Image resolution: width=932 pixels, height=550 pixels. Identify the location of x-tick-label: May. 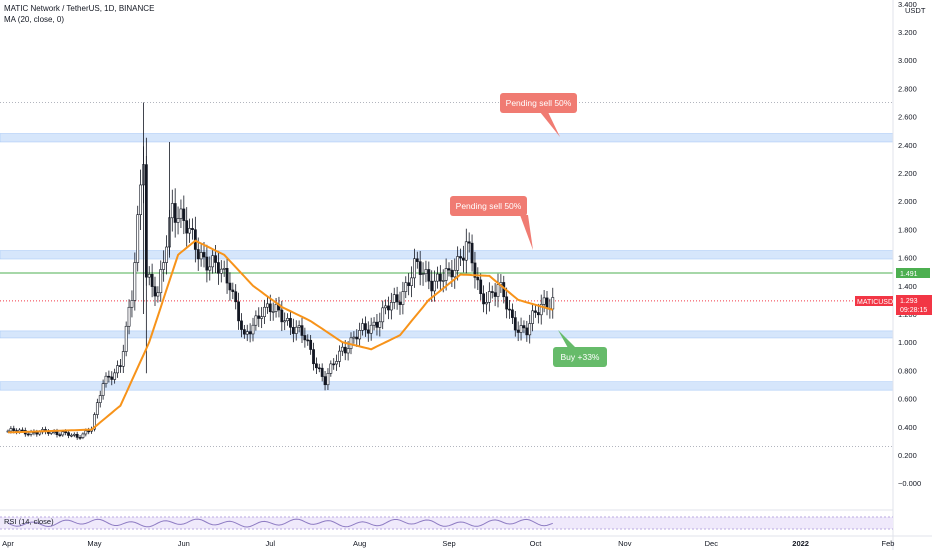
(94, 543).